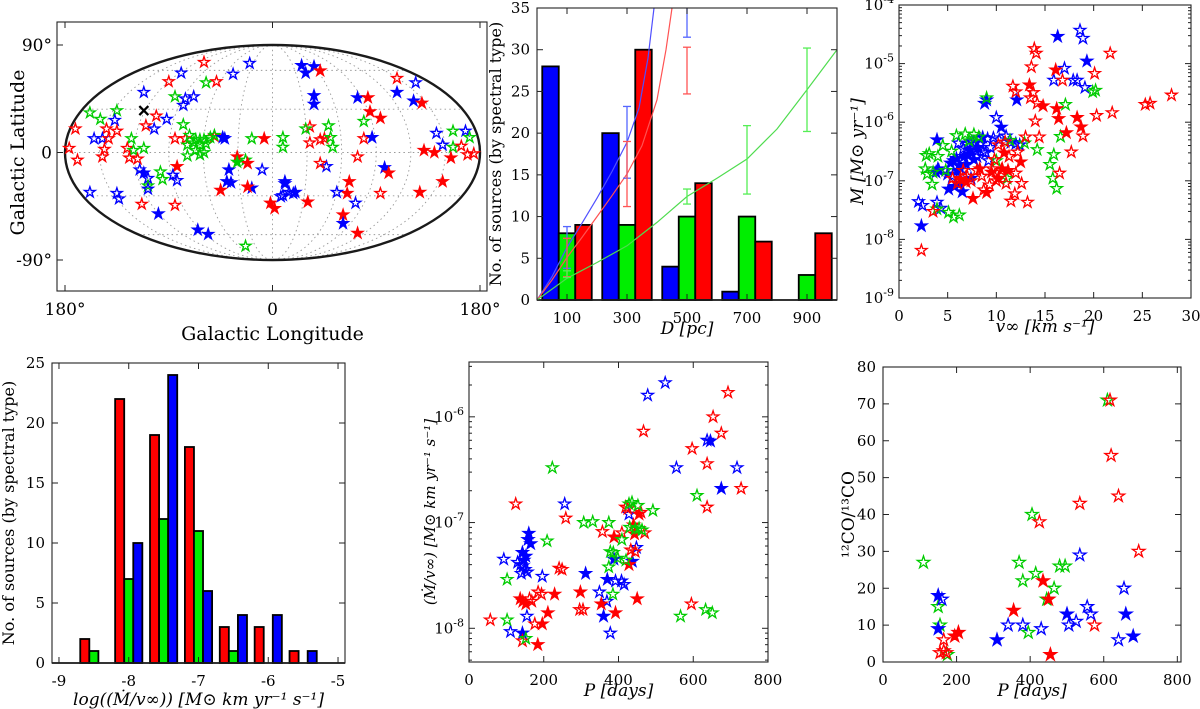 The height and width of the screenshot is (709, 1200). I want to click on map-stars, so click(271, 153).